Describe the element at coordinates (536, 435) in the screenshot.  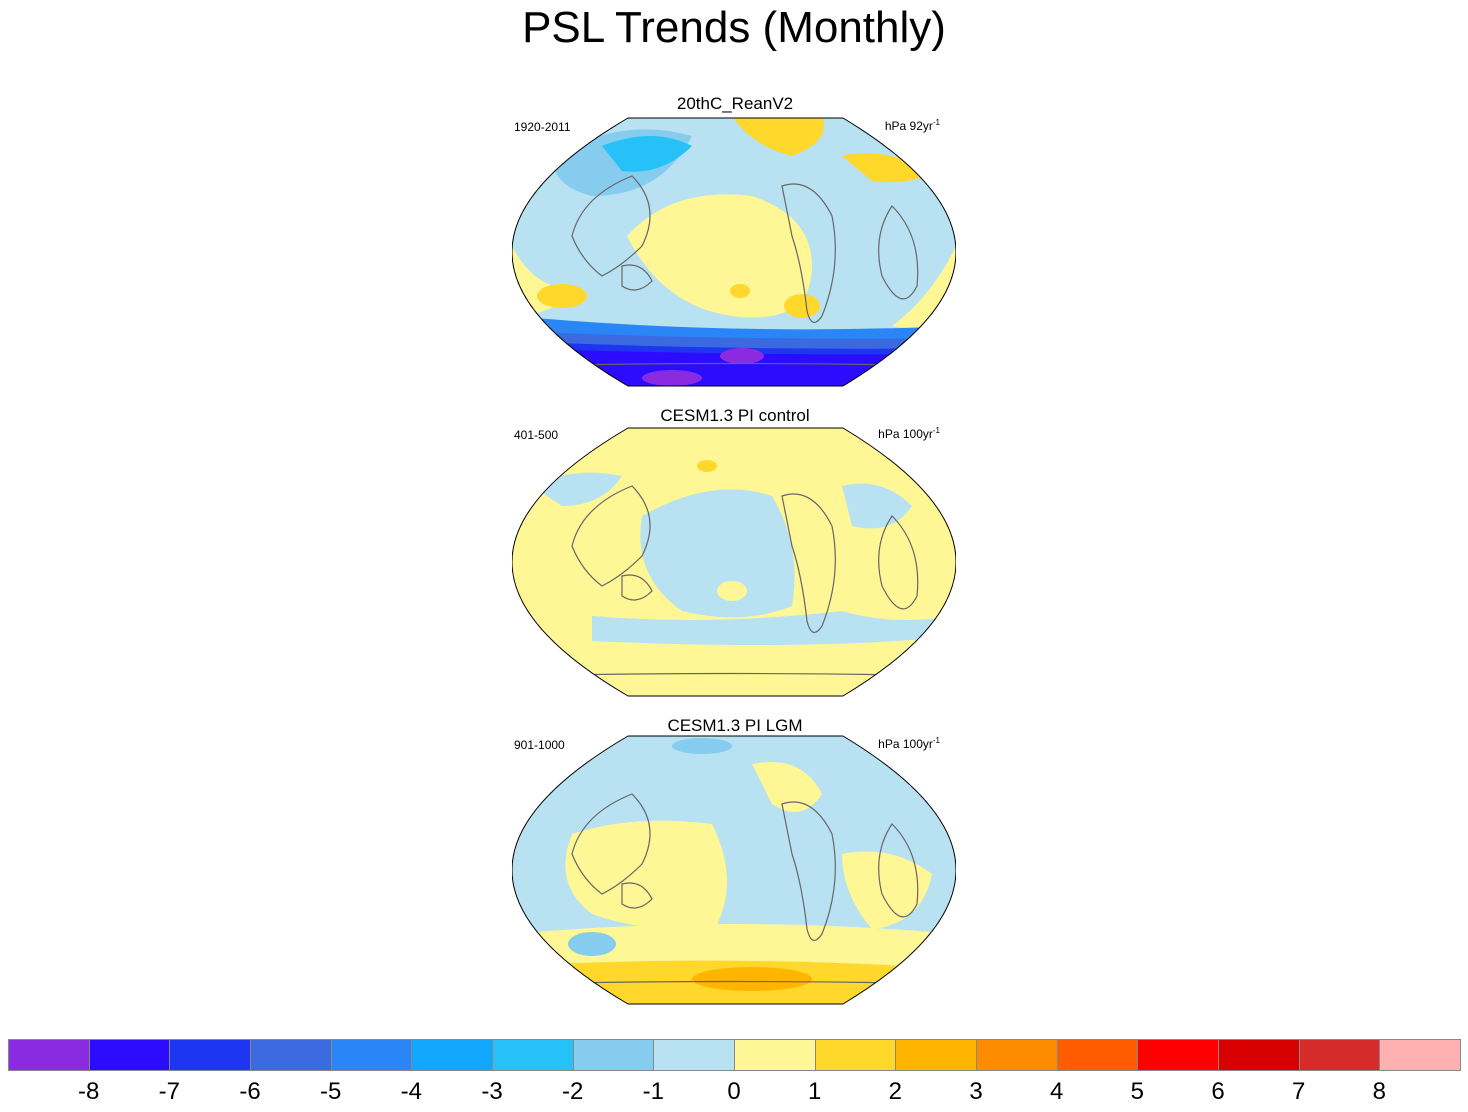
I see `panel-period: 401-500` at that location.